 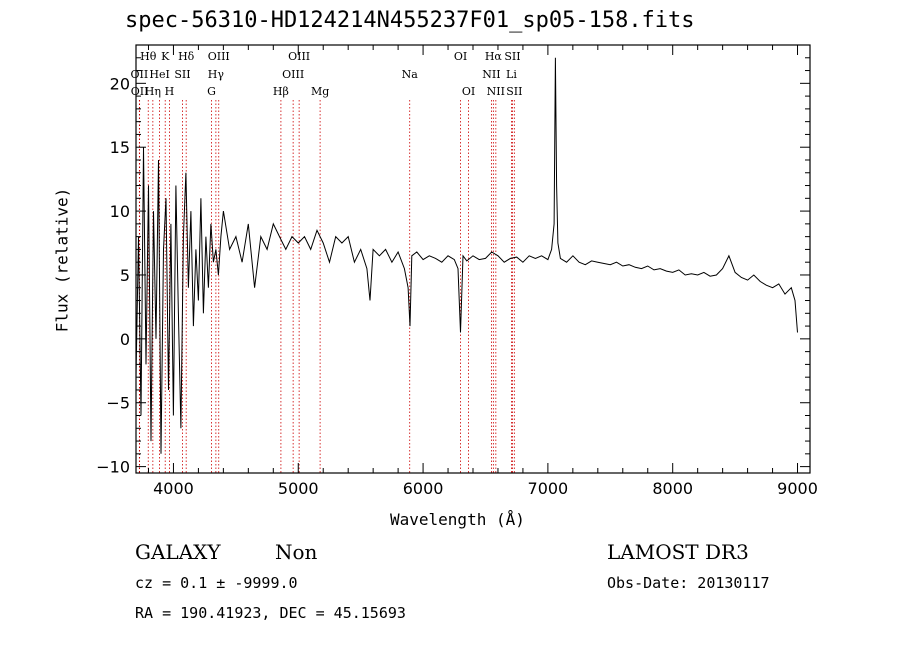 I want to click on line-marker-label: K, so click(x=165, y=56).